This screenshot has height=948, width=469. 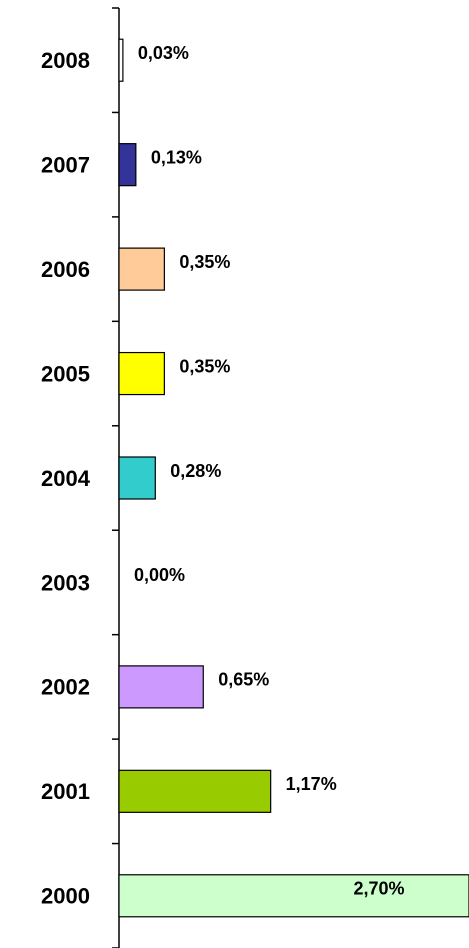 I want to click on y-tick-label: 2008, so click(x=65, y=60).